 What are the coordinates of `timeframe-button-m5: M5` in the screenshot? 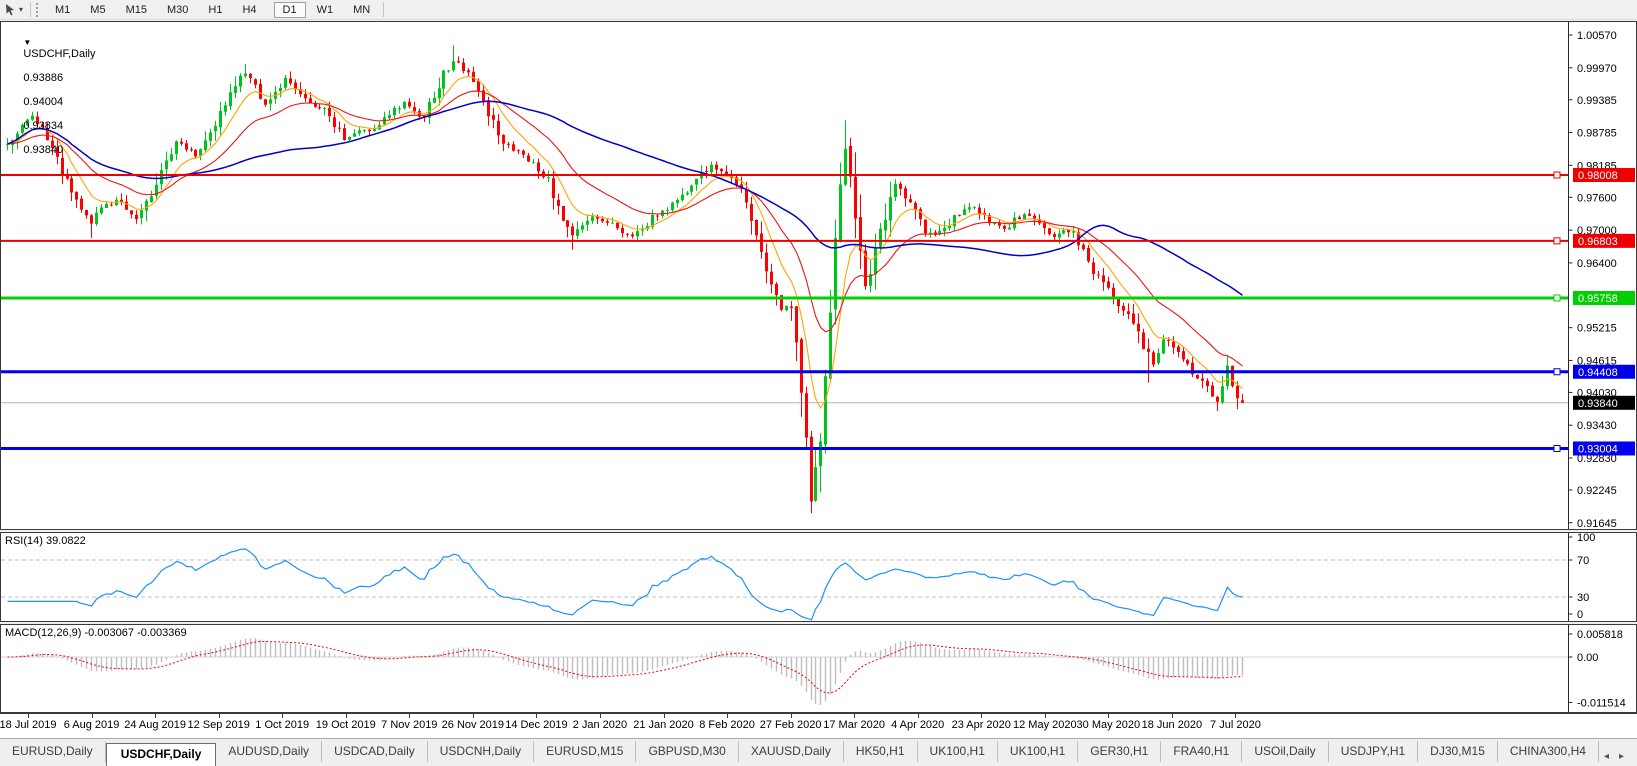 It's located at (98, 9).